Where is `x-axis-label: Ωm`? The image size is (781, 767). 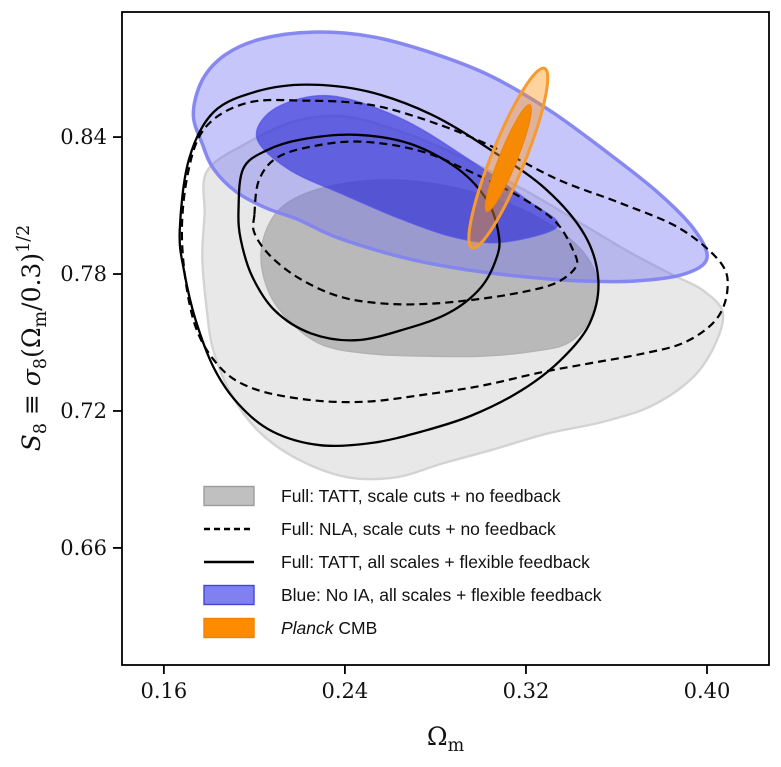
x-axis-label: Ωm is located at coordinates (446, 739).